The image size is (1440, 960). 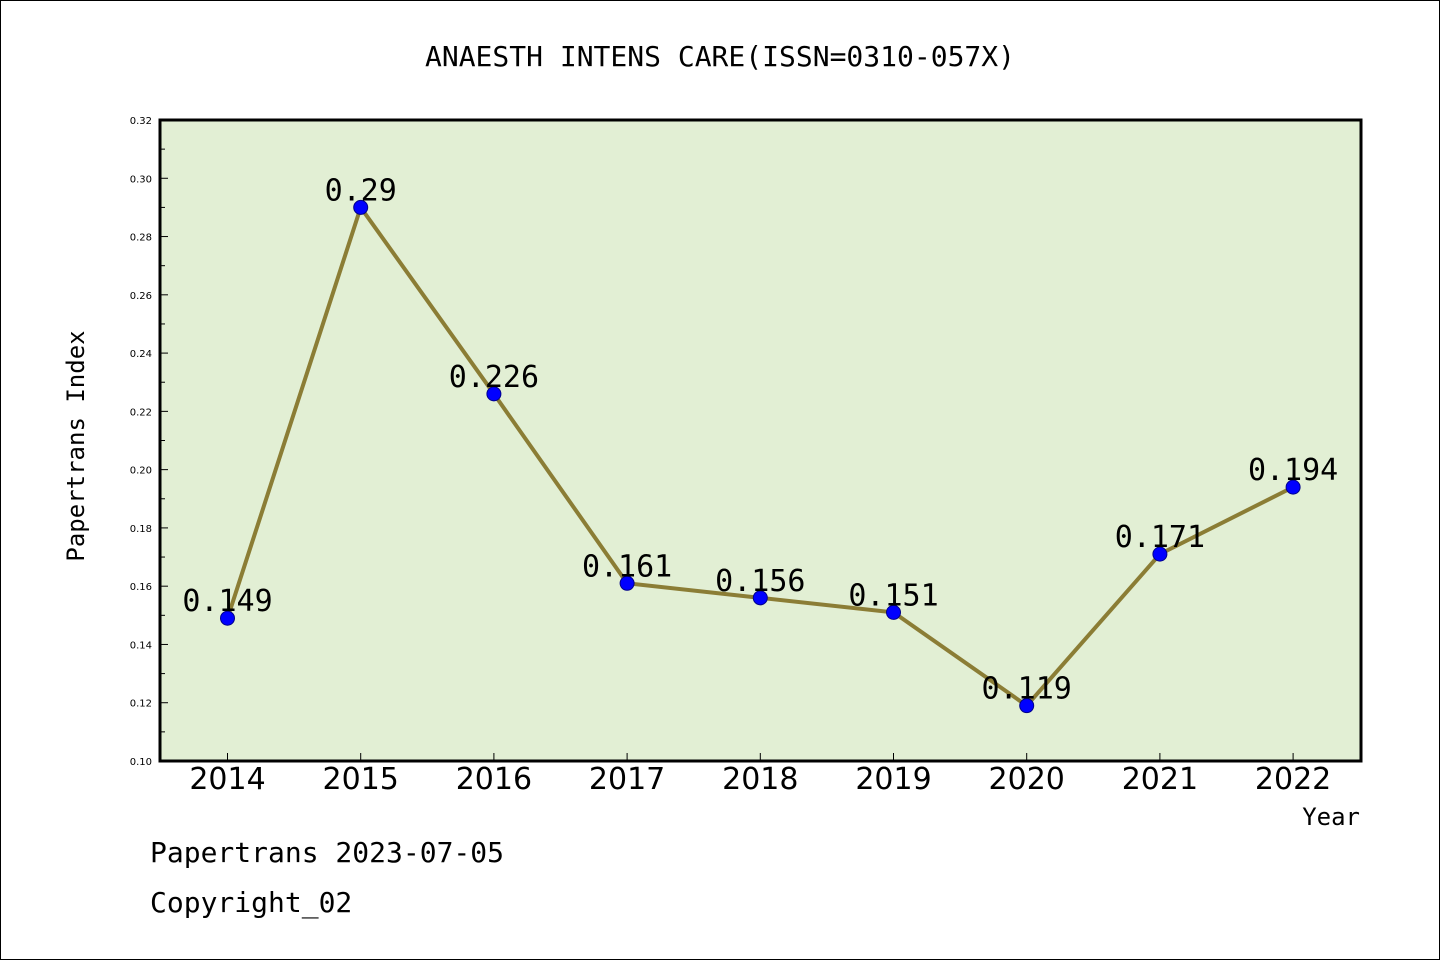 I want to click on data-label: 0.226, so click(x=494, y=377).